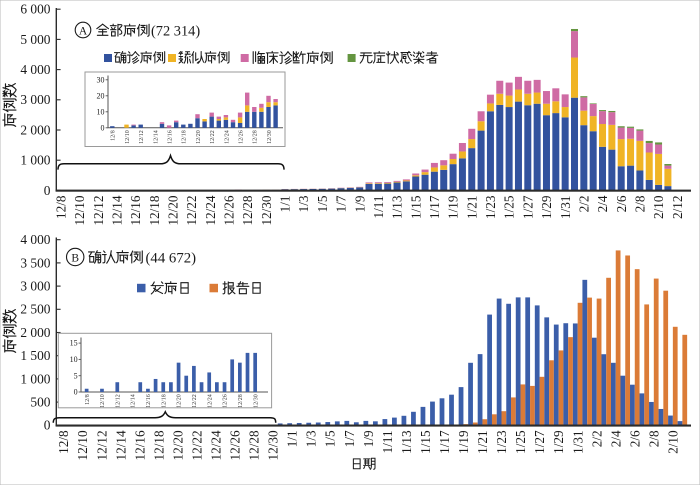  What do you see at coordinates (615, 438) in the screenshot?
I see `svg-text: 2/4` at bounding box center [615, 438].